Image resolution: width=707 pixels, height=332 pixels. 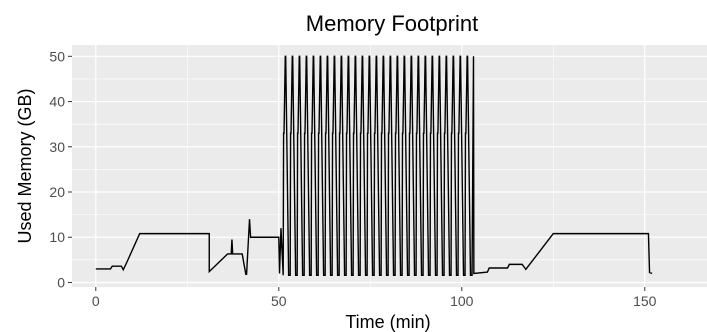 I want to click on y-tick-label: 20, so click(x=57, y=192).